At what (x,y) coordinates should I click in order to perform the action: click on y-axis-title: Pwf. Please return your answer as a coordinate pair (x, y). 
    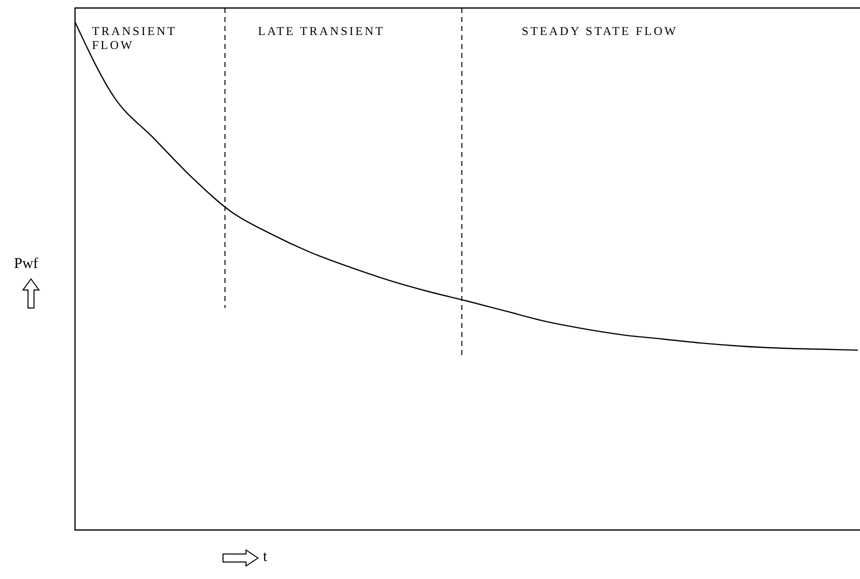
    Looking at the image, I should click on (26, 264).